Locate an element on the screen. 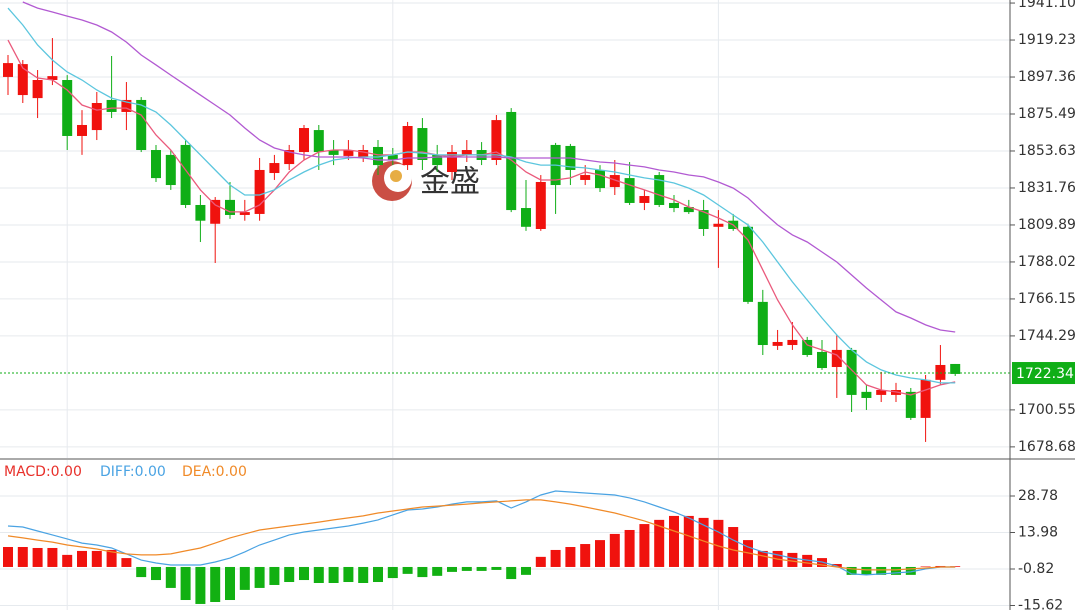  y-tick-label: 1744.29 is located at coordinates (1046, 336).